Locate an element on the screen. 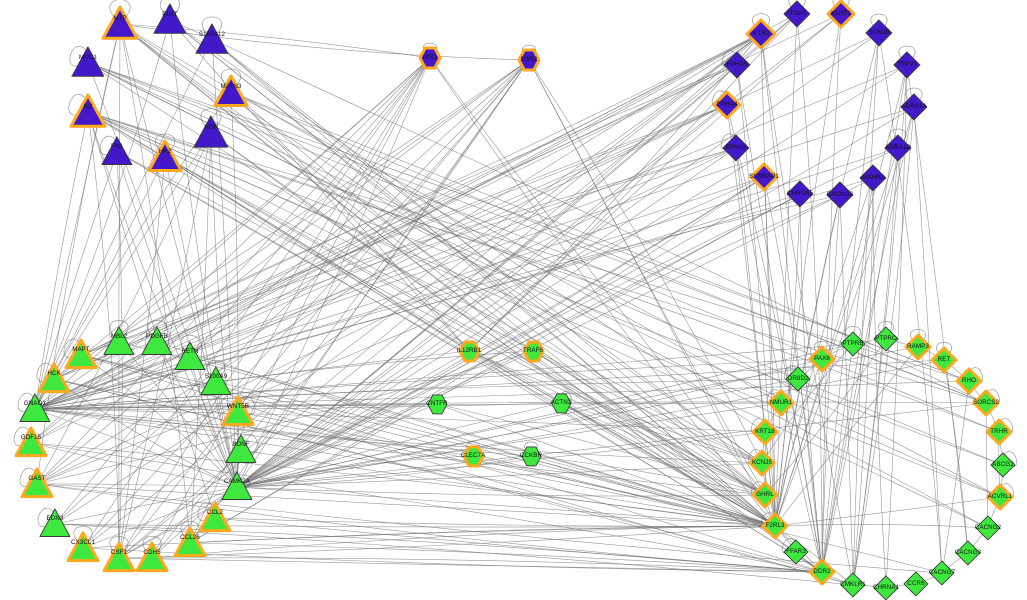 The height and width of the screenshot is (600, 1027). graph-node-chrna5 is located at coordinates (800, 194).